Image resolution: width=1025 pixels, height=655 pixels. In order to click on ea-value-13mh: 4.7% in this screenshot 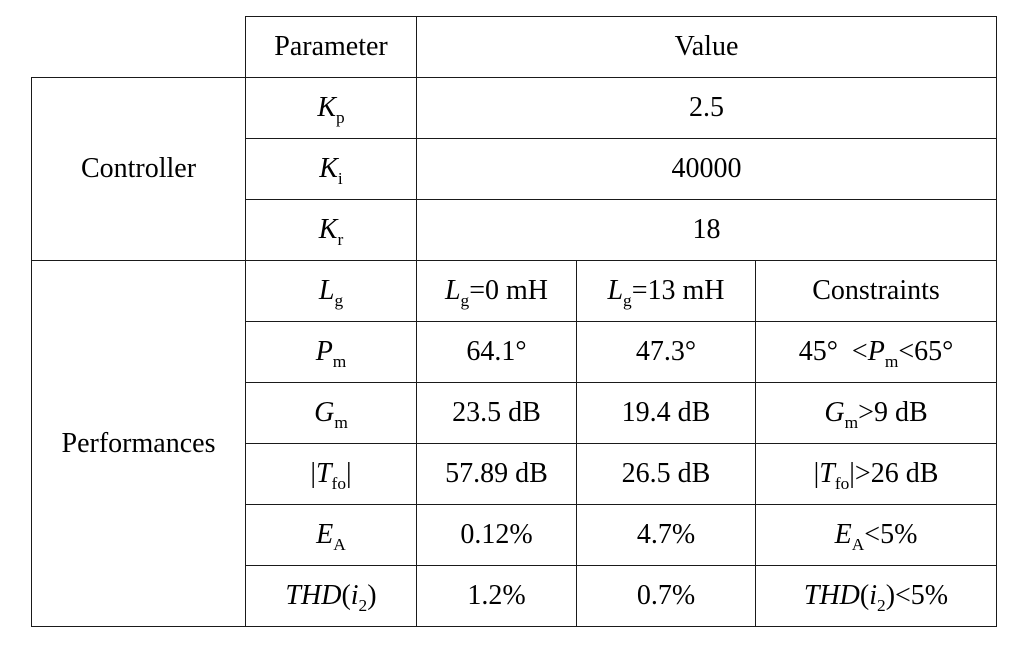, I will do `click(666, 535)`.